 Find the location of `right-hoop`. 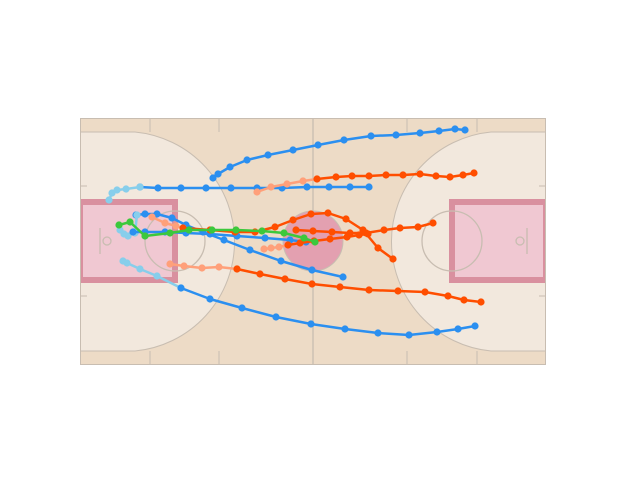

right-hoop is located at coordinates (520, 241).